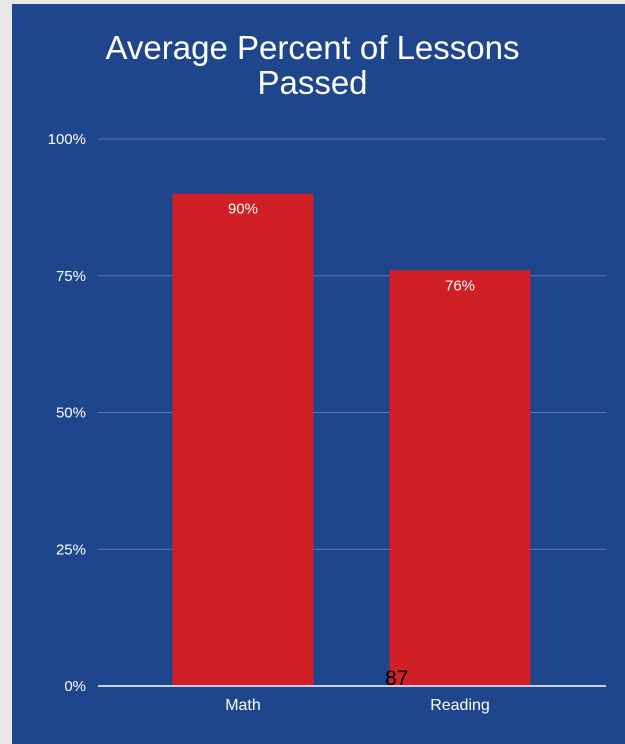 The width and height of the screenshot is (625, 744). I want to click on data-label: 76%, so click(460, 285).